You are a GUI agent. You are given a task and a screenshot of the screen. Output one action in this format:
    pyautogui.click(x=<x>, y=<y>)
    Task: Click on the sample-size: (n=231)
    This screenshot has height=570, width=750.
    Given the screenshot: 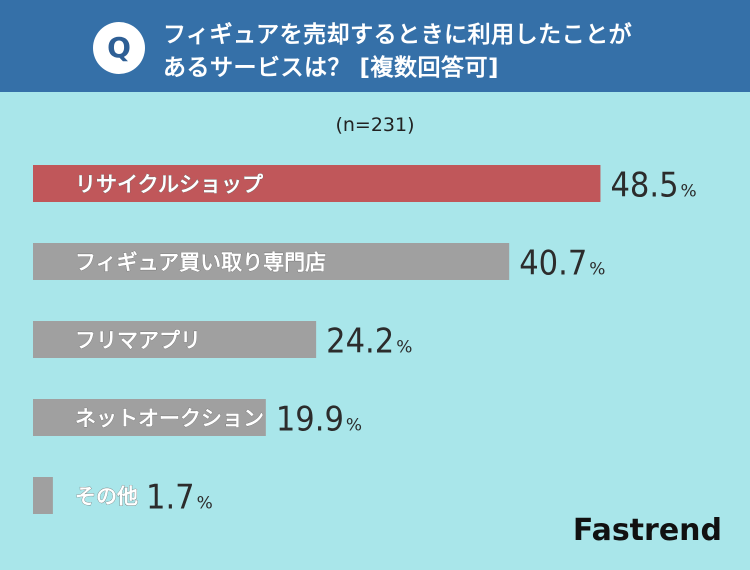 What is the action you would take?
    pyautogui.click(x=375, y=125)
    